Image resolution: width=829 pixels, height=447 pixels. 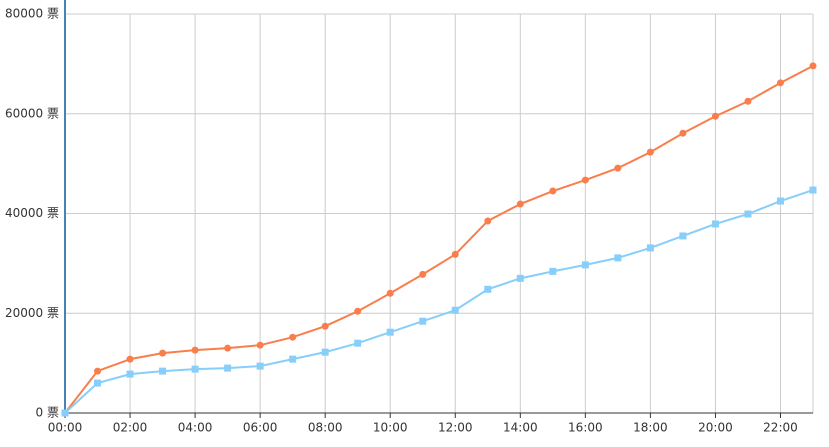 What do you see at coordinates (32, 213) in the screenshot?
I see `y-tick-label: 40000 票` at bounding box center [32, 213].